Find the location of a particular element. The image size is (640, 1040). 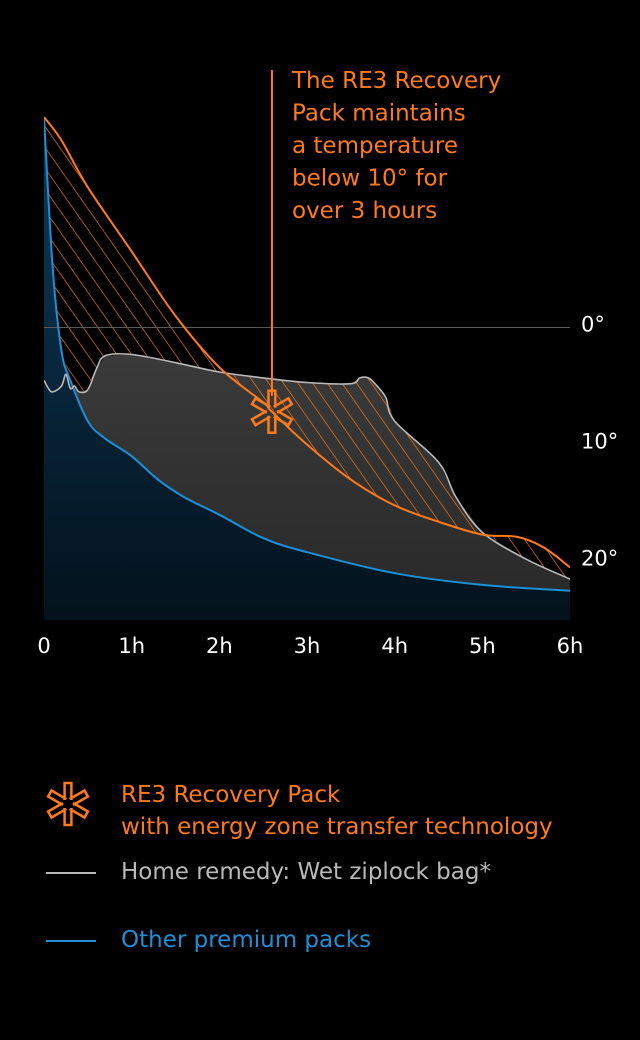

x-tick-label: 4h is located at coordinates (394, 646).